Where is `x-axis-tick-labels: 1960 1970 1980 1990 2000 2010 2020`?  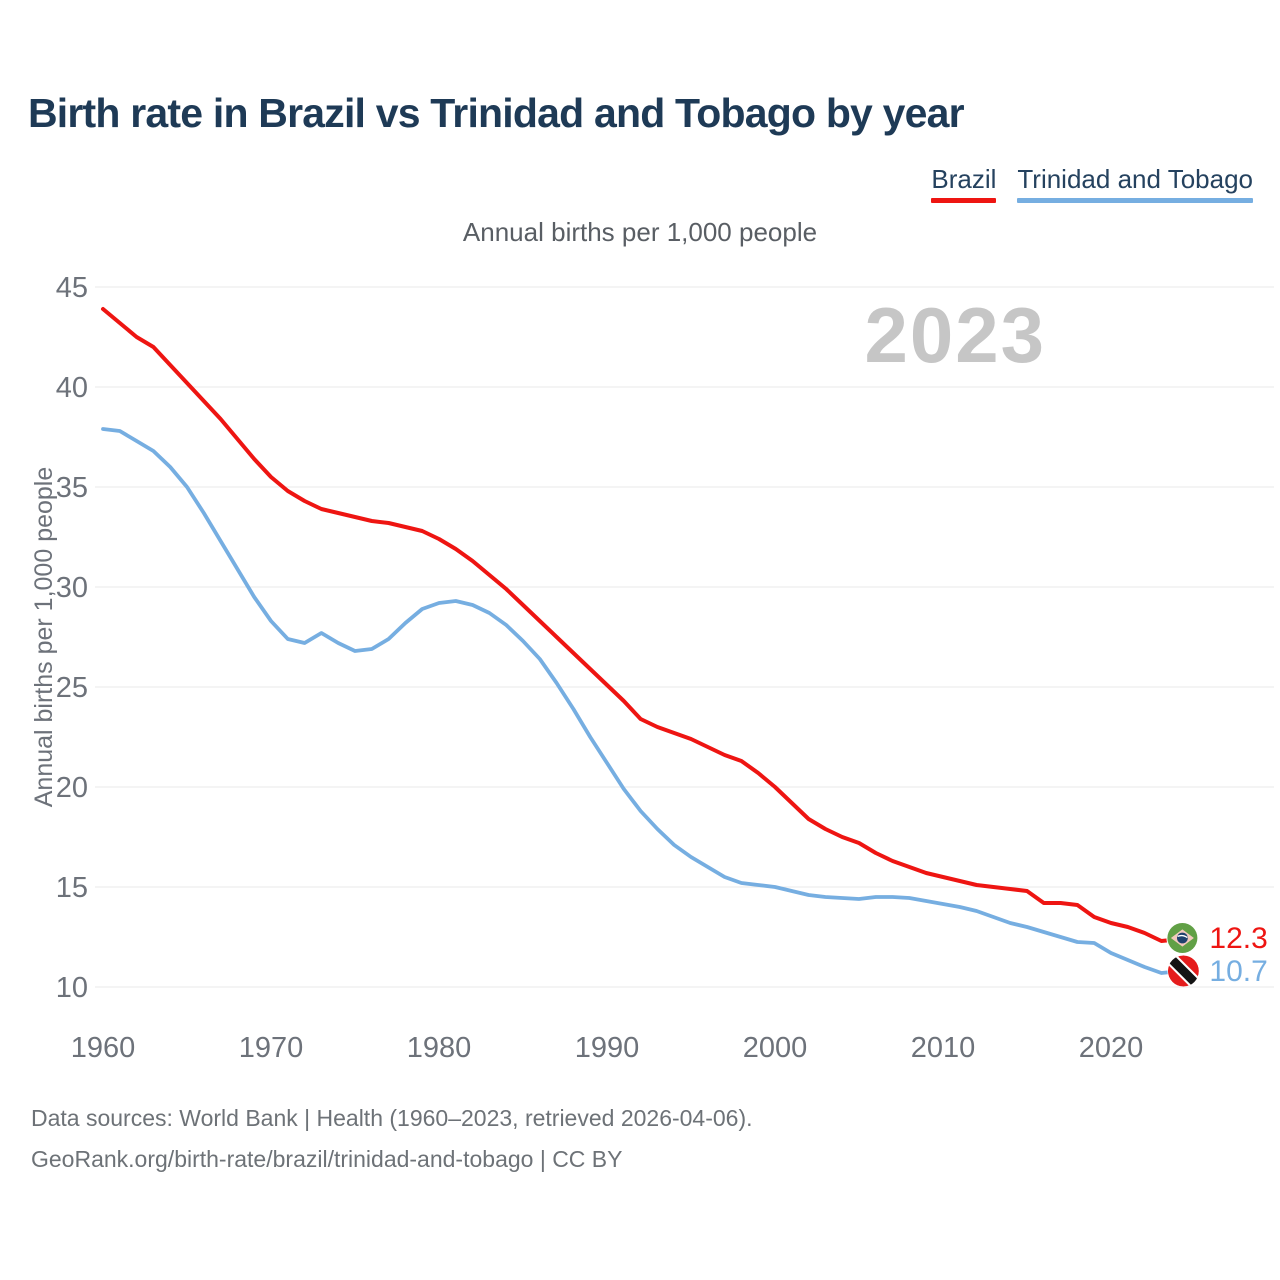 x-axis-tick-labels: 1960 1970 1980 1990 2000 2010 2020 is located at coordinates (607, 1048).